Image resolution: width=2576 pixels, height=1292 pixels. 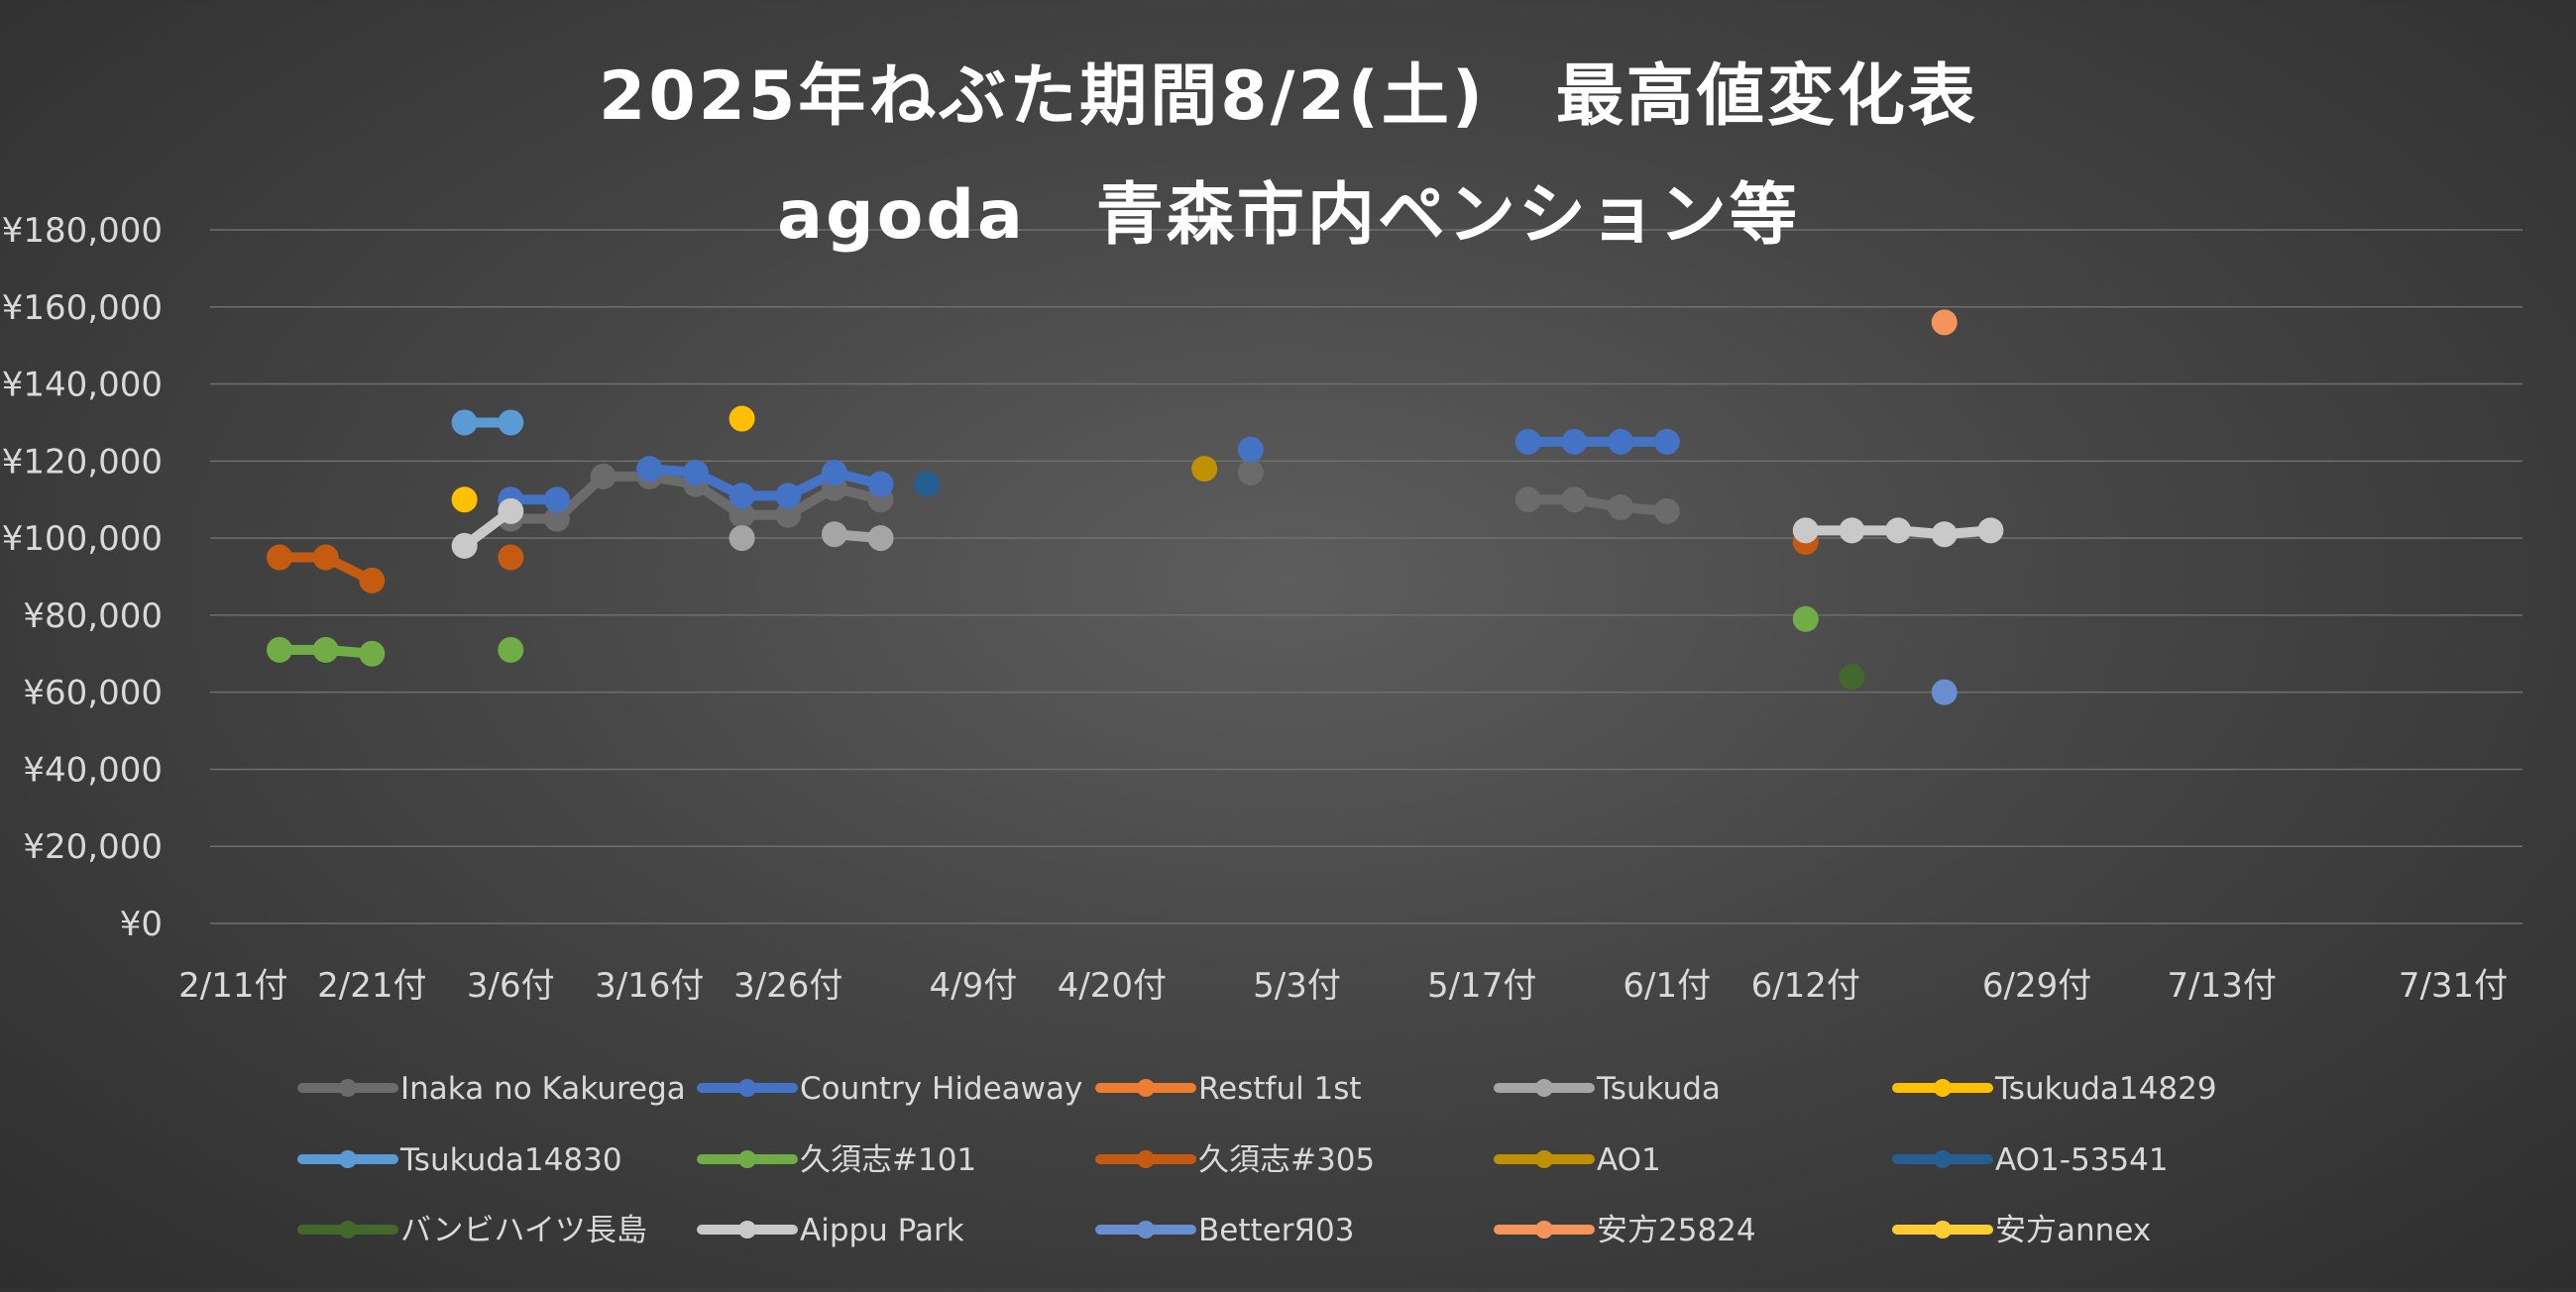 I want to click on legend-label: AO1-53541, so click(x=2082, y=1160).